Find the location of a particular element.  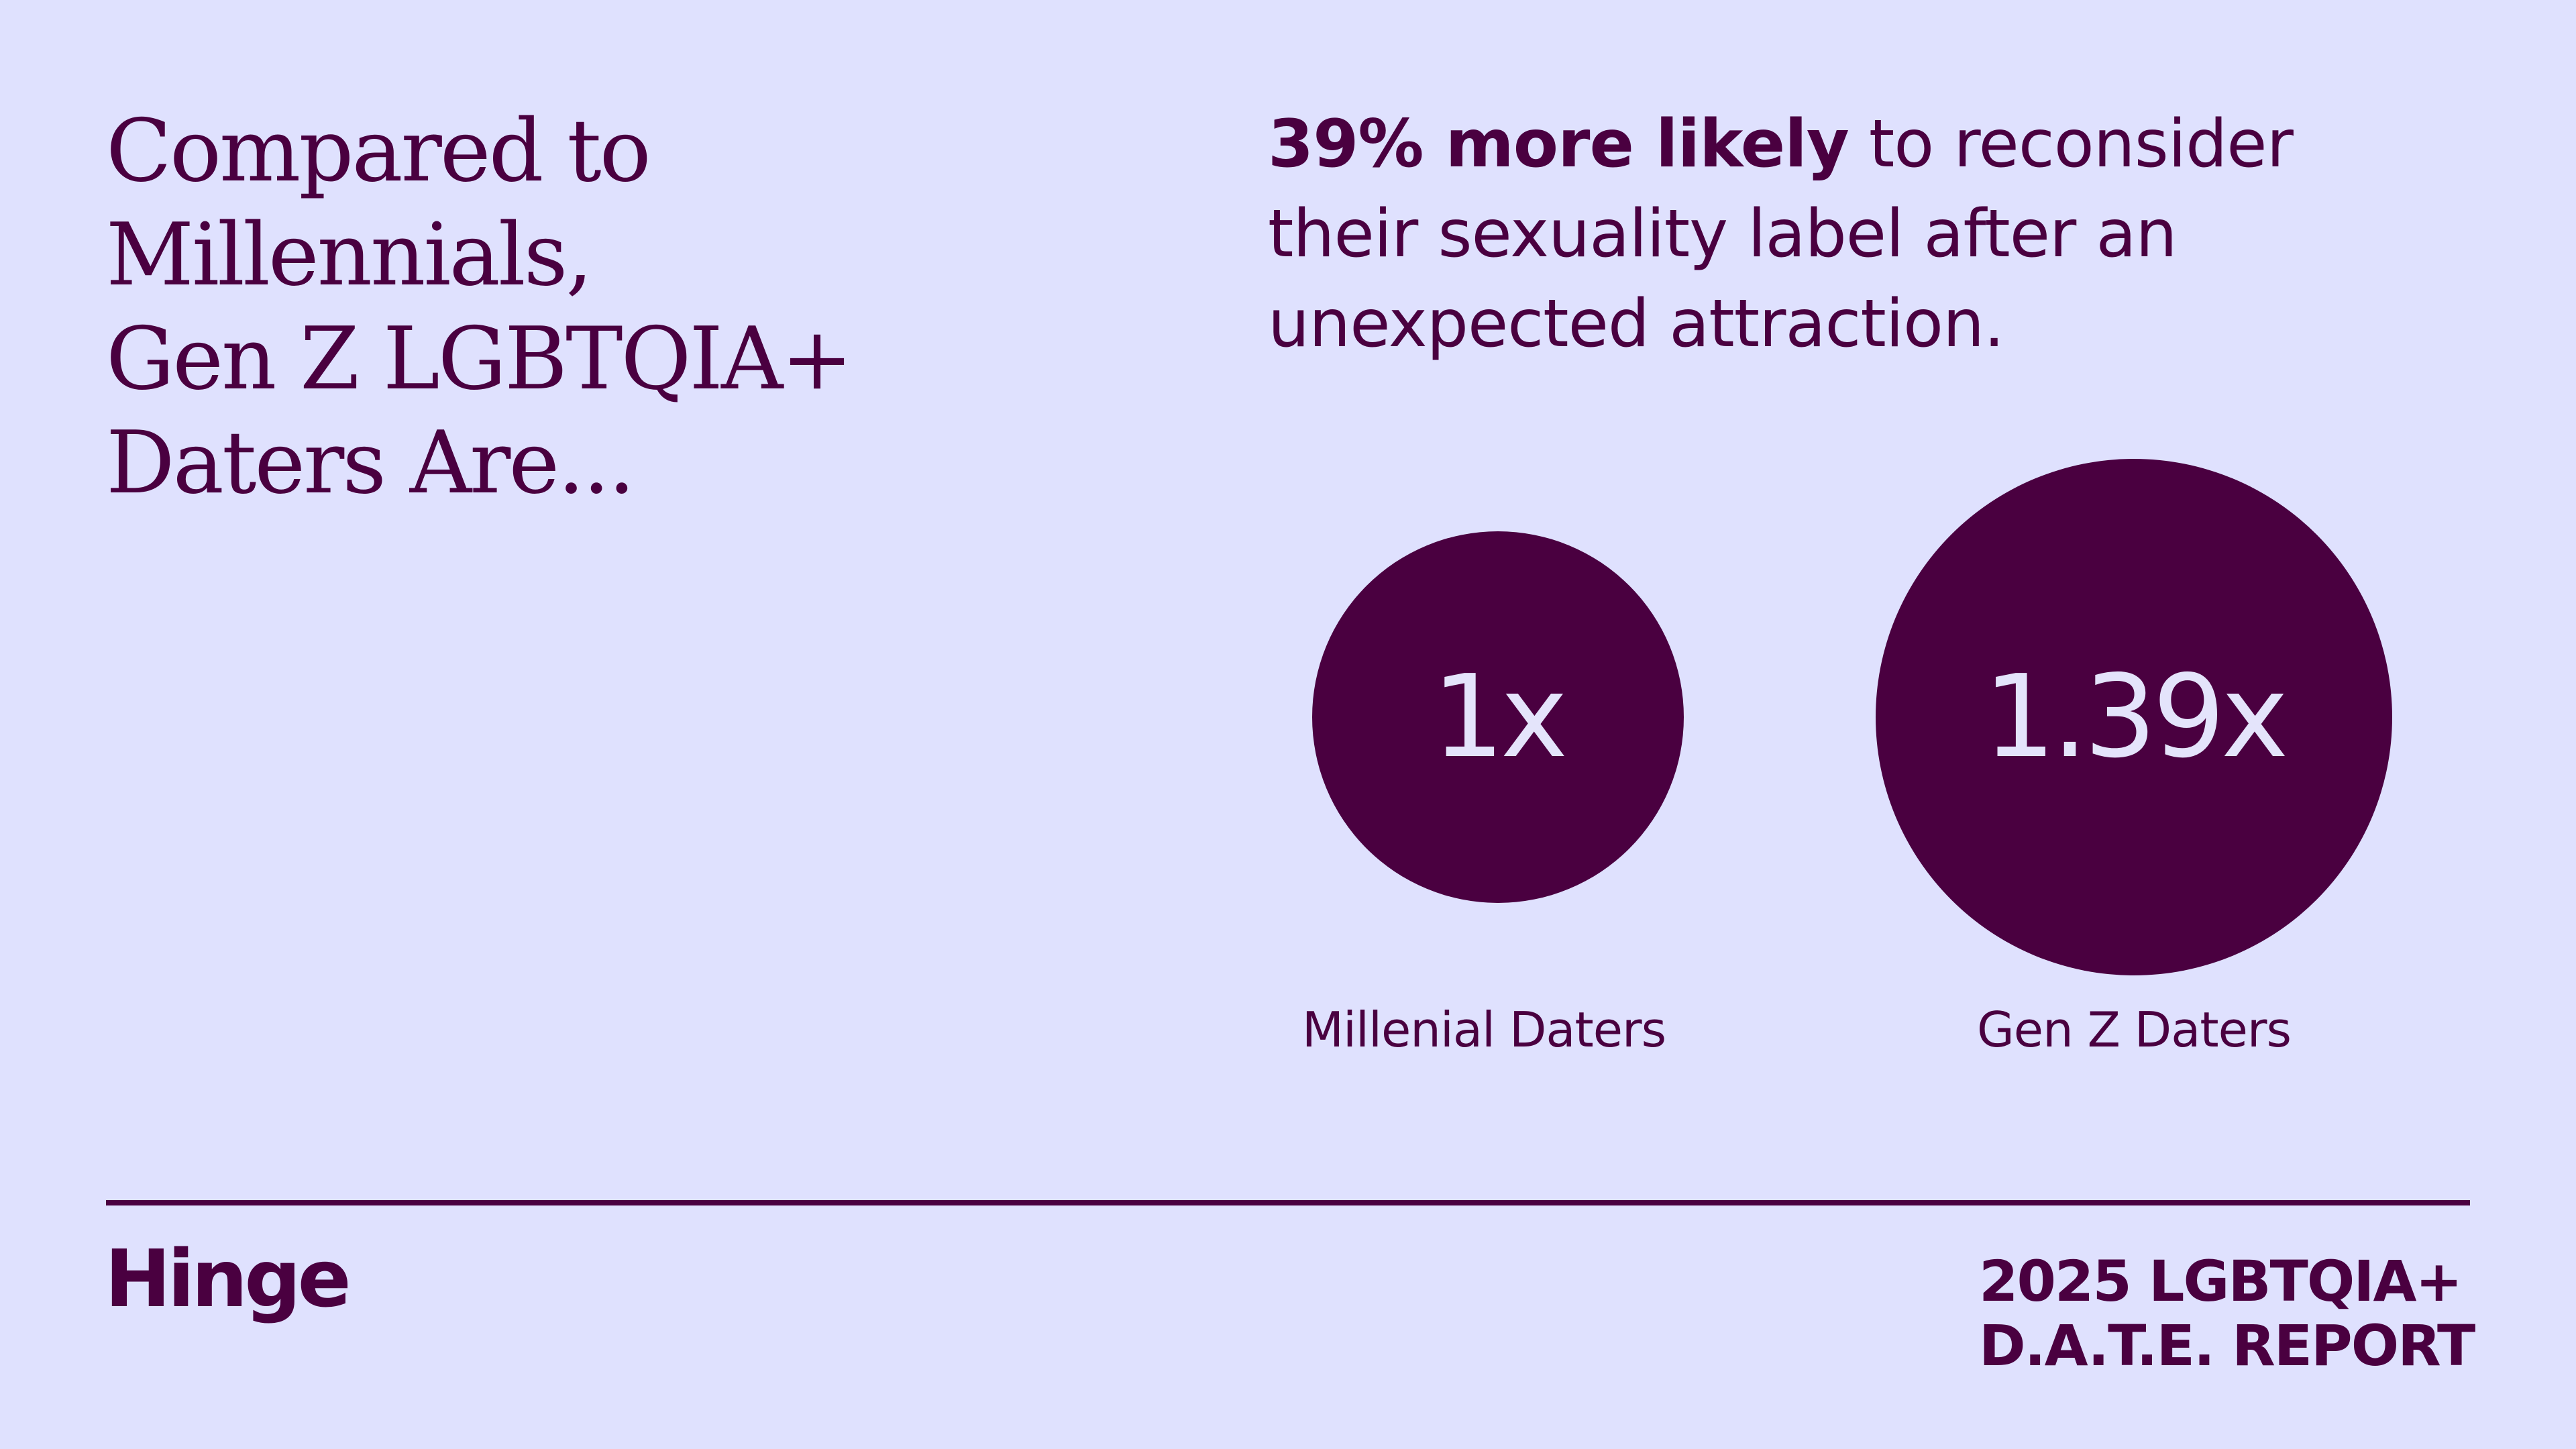

stat-line-rest: to reconsider is located at coordinates (2071, 144).